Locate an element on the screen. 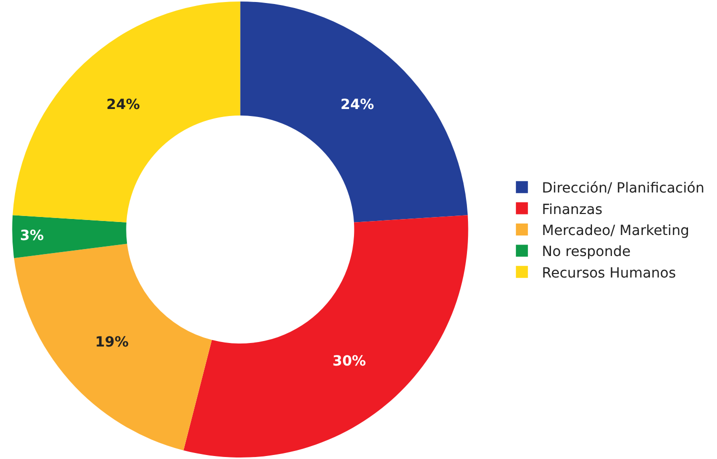 Image resolution: width=717 pixels, height=459 pixels. data-label: 19% is located at coordinates (112, 342).